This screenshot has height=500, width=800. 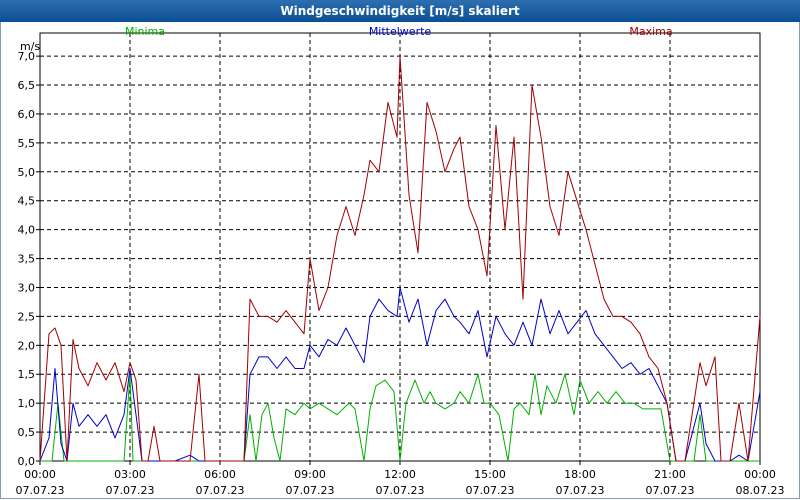 What do you see at coordinates (27, 56) in the screenshot?
I see `y-tick-label: 7,0` at bounding box center [27, 56].